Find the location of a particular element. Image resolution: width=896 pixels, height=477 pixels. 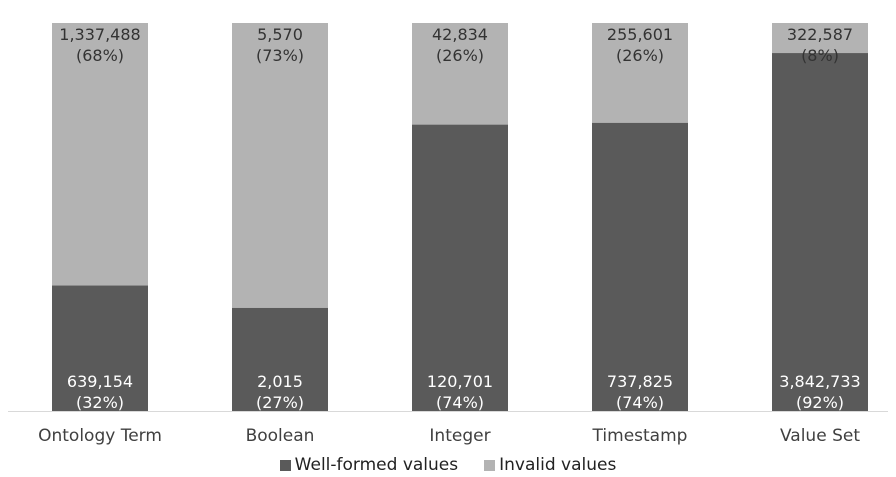

legend: Well-formed values Invalid values is located at coordinates (448, 465).